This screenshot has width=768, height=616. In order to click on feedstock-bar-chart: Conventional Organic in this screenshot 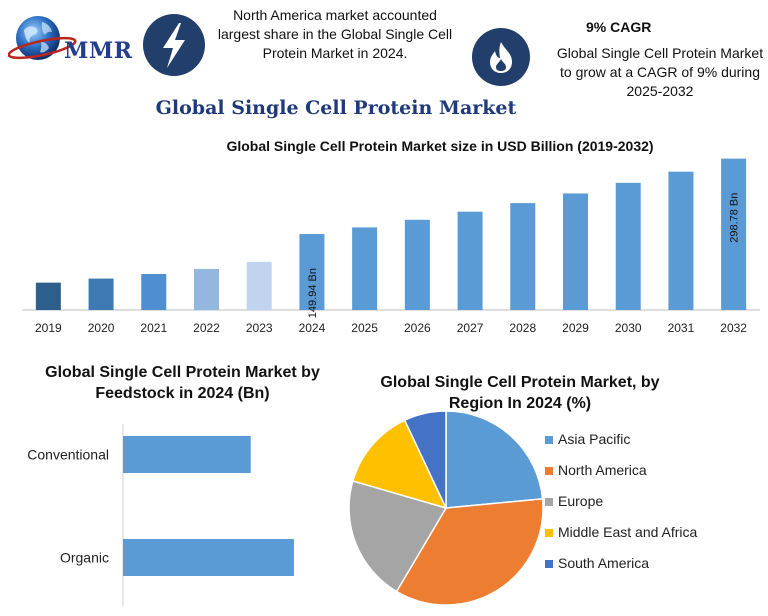, I will do `click(160, 515)`.